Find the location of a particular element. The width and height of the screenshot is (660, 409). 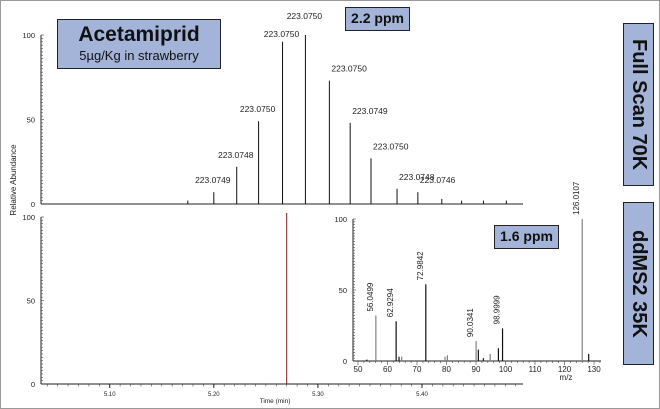

compound-title-box: Acetamiprid 5µg/Kg in strawberry is located at coordinates (139, 44).